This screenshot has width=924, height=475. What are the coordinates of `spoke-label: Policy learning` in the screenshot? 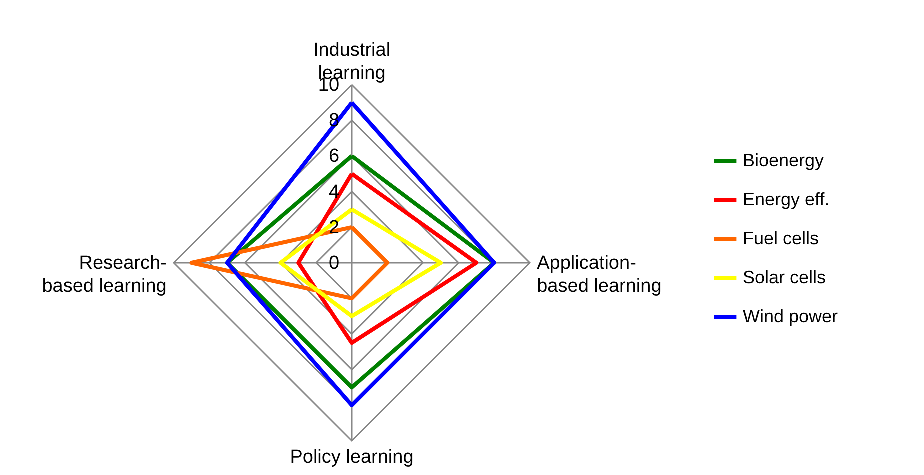 It's located at (352, 457).